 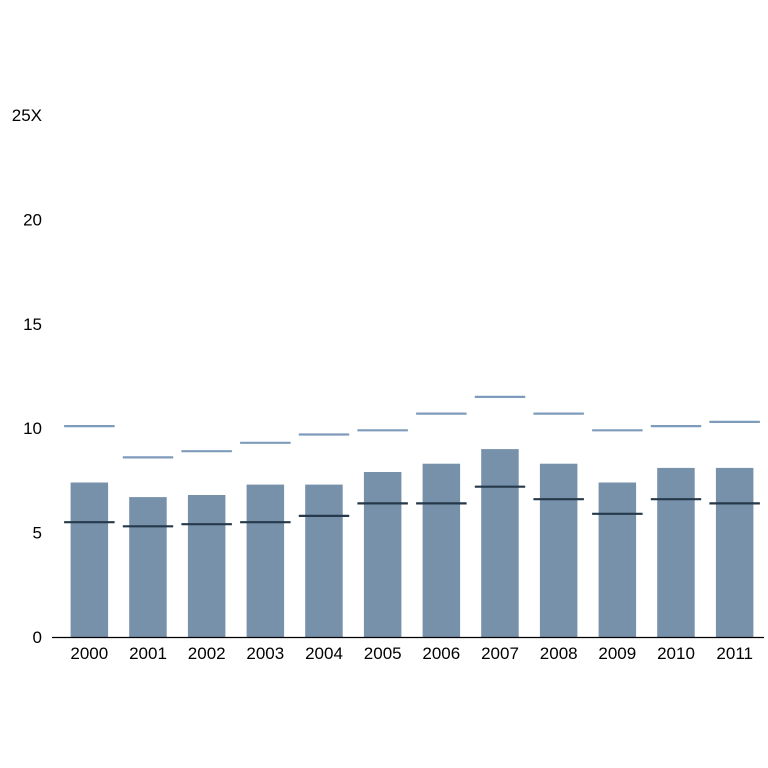 What do you see at coordinates (89, 559) in the screenshot?
I see `bar-2000` at bounding box center [89, 559].